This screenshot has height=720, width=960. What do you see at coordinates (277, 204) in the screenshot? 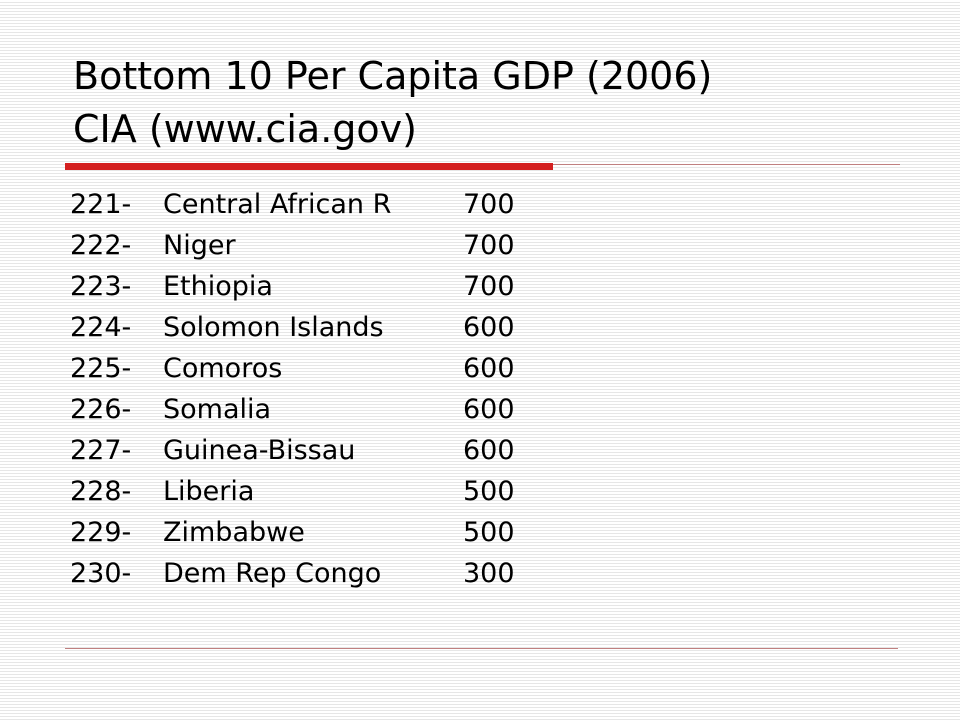
I see `country: Central African R` at bounding box center [277, 204].